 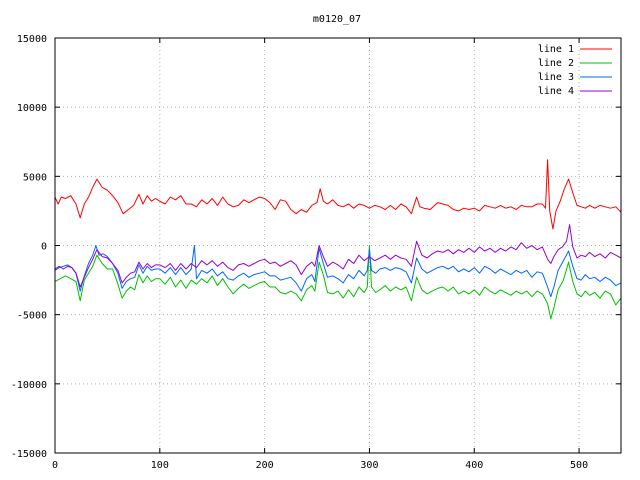 I want to click on chart-title: m0120_07, so click(x=337, y=19).